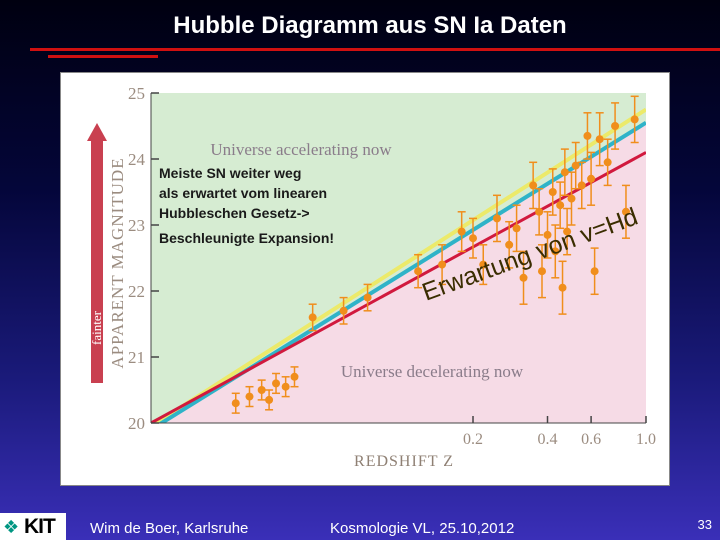  What do you see at coordinates (40, 526) in the screenshot?
I see `kit-logo-text: KIT` at bounding box center [40, 526].